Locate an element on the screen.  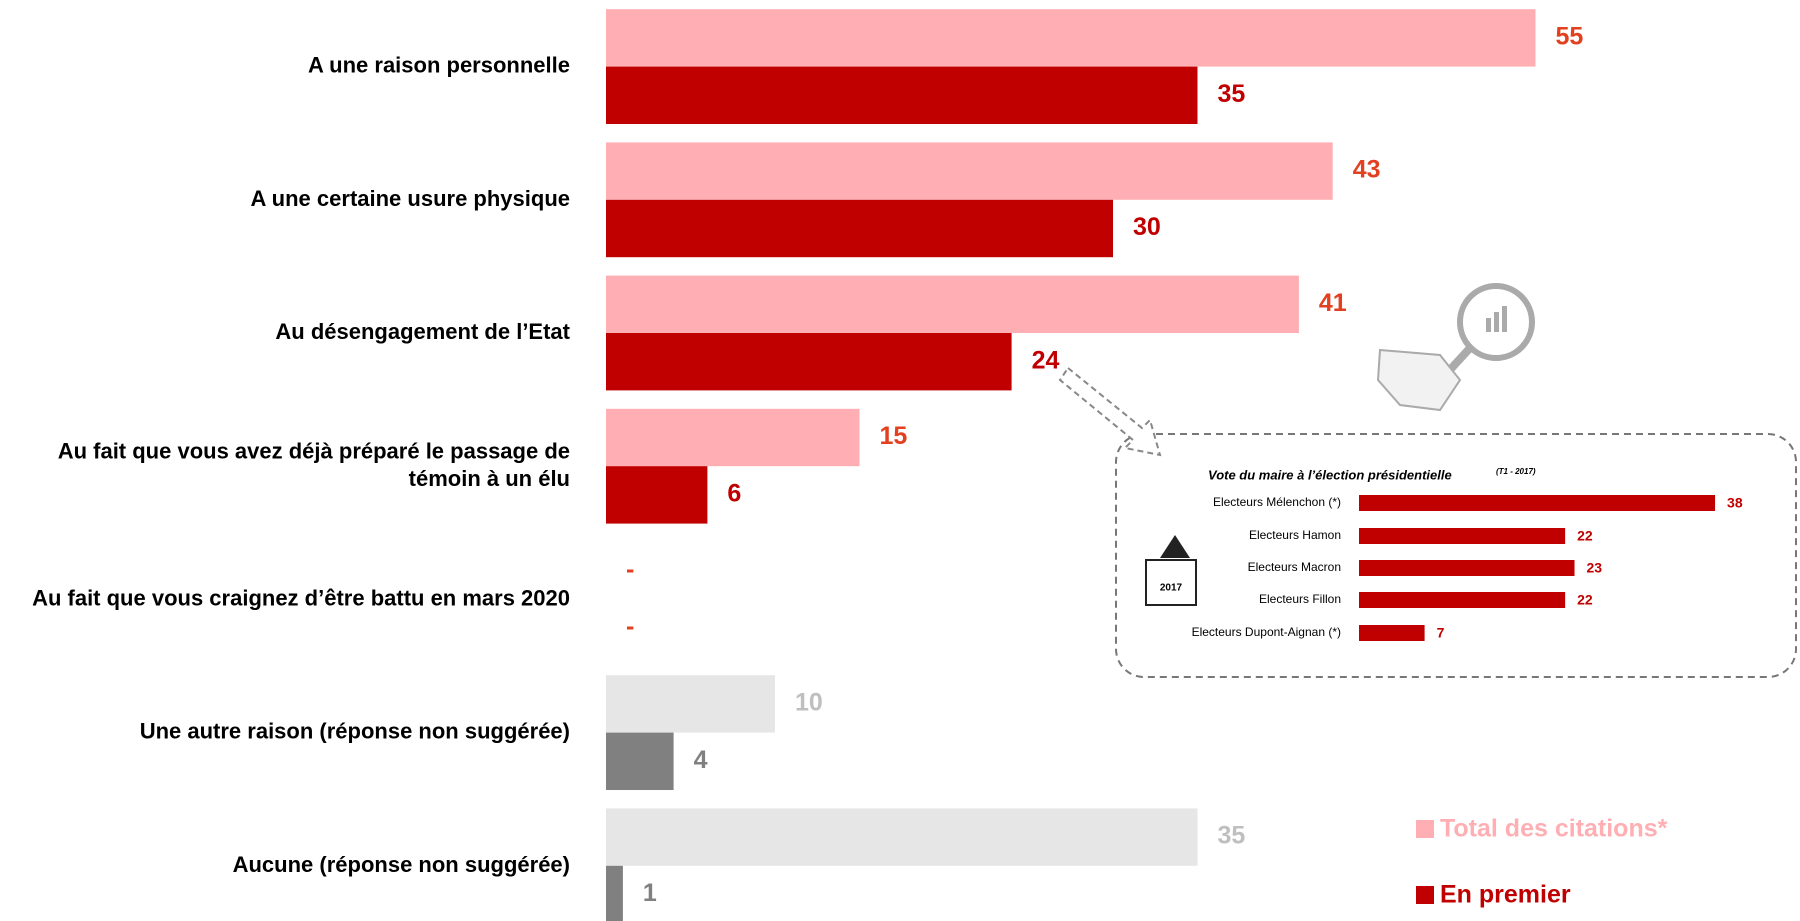
value-label: 43 is located at coordinates (1367, 170).